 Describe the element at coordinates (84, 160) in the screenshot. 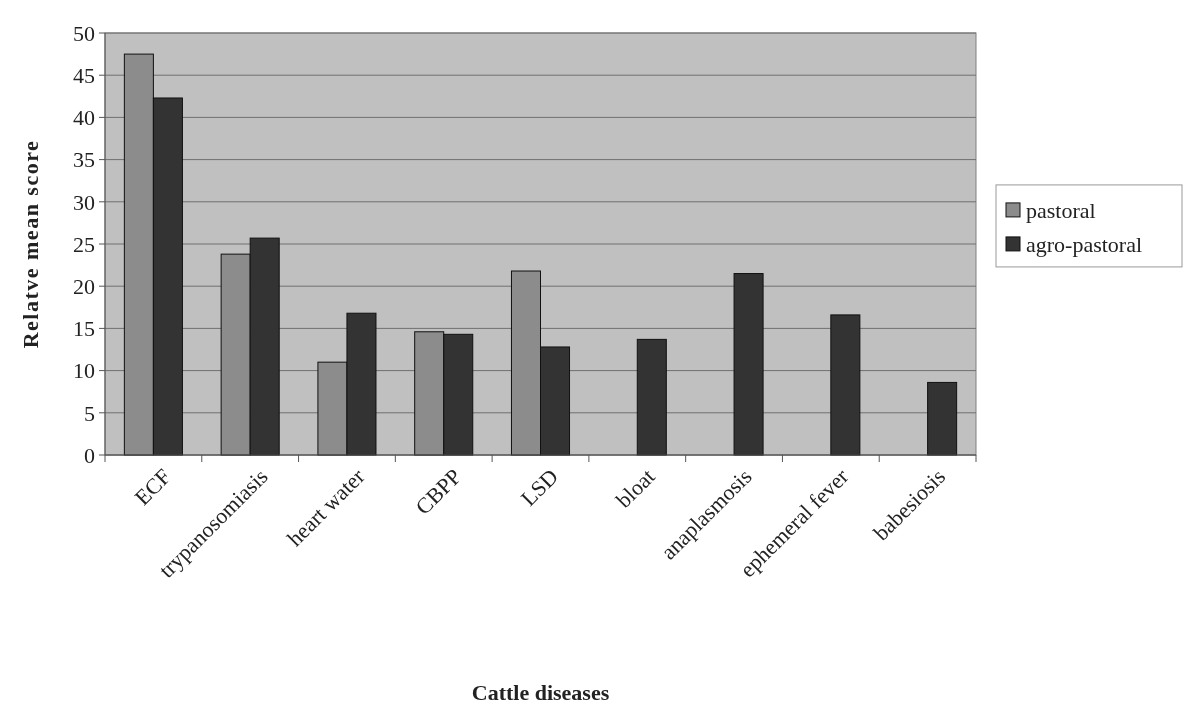

I see `y-tick-label: 35` at that location.